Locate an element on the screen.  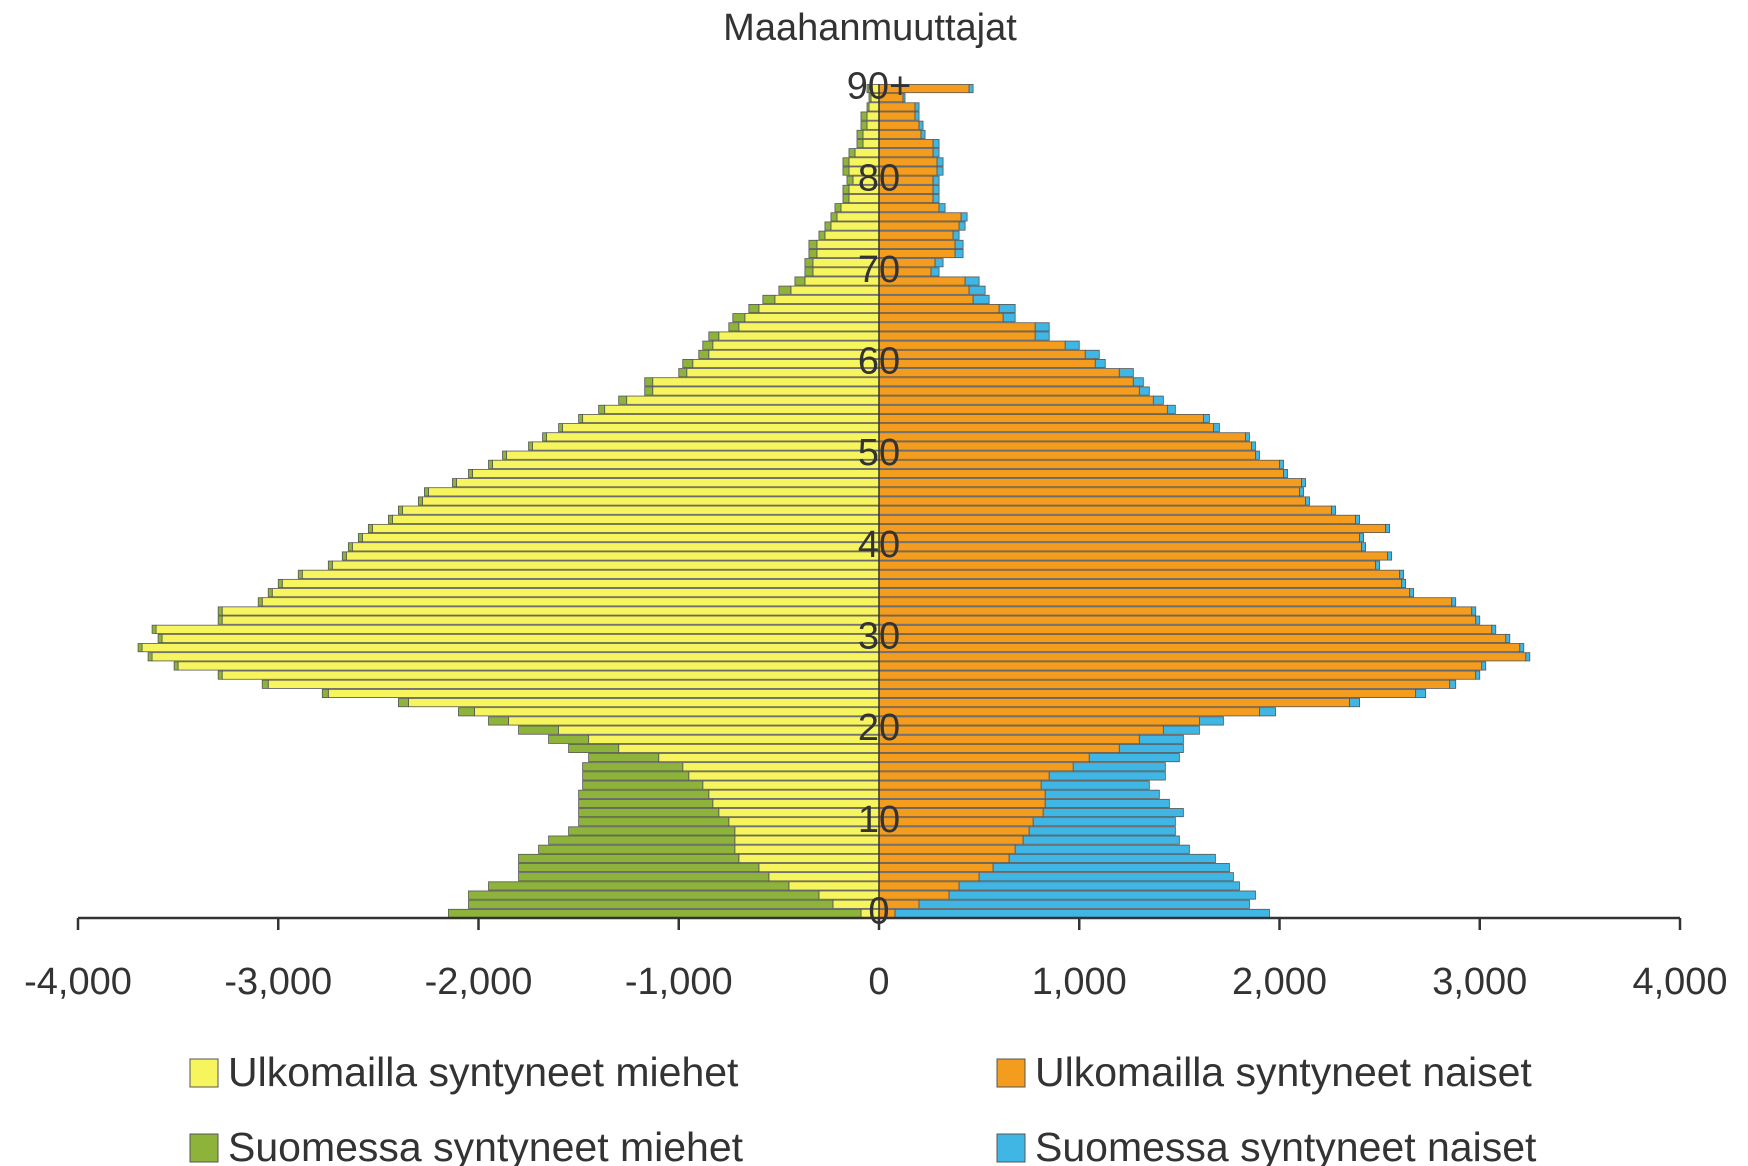
x-tick-label: -1,000 is located at coordinates (679, 982).